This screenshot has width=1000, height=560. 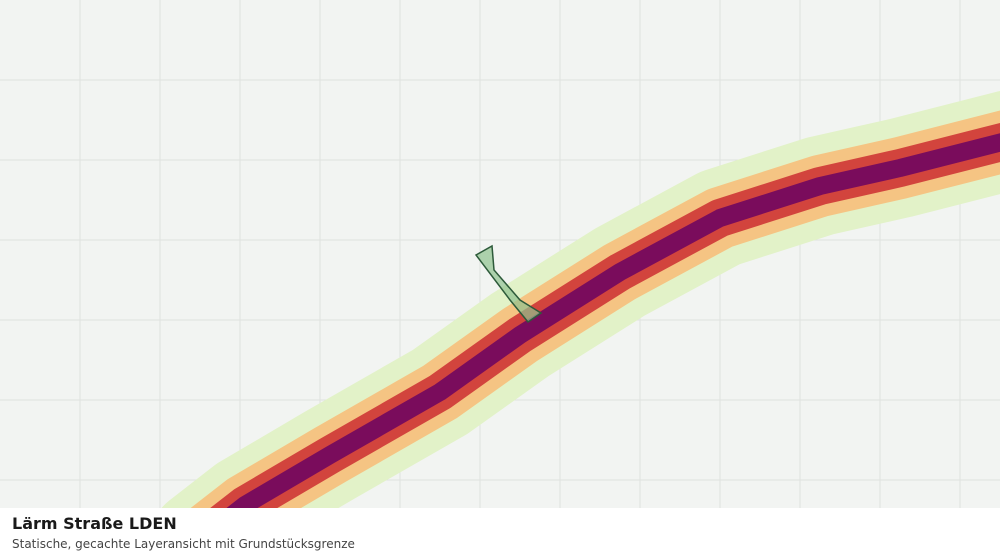 What do you see at coordinates (94, 523) in the screenshot?
I see `layer-title: Lärm Straße LDEN` at bounding box center [94, 523].